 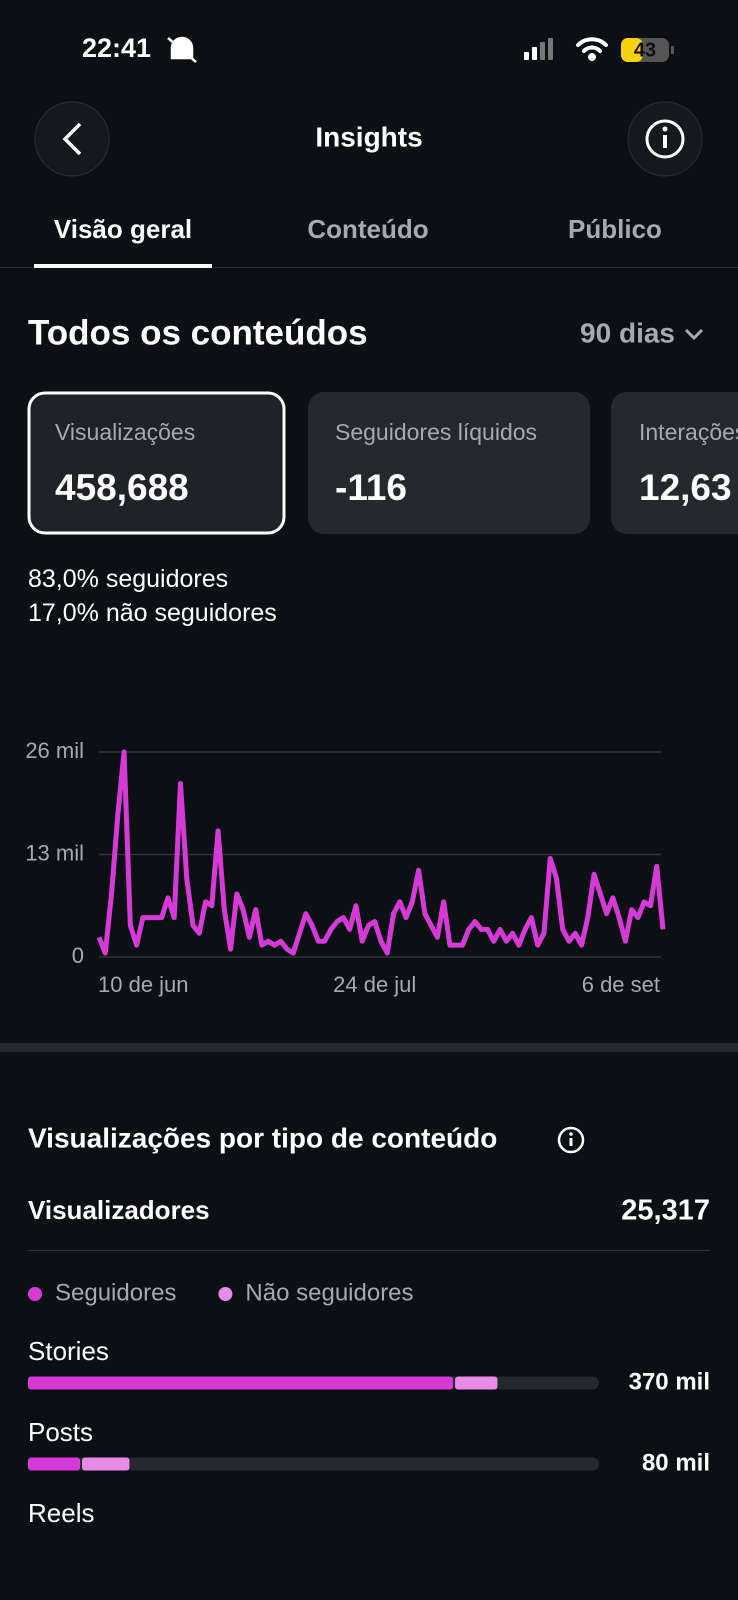 What do you see at coordinates (167, 579) in the screenshot?
I see `breakdown-label: seguidores` at bounding box center [167, 579].